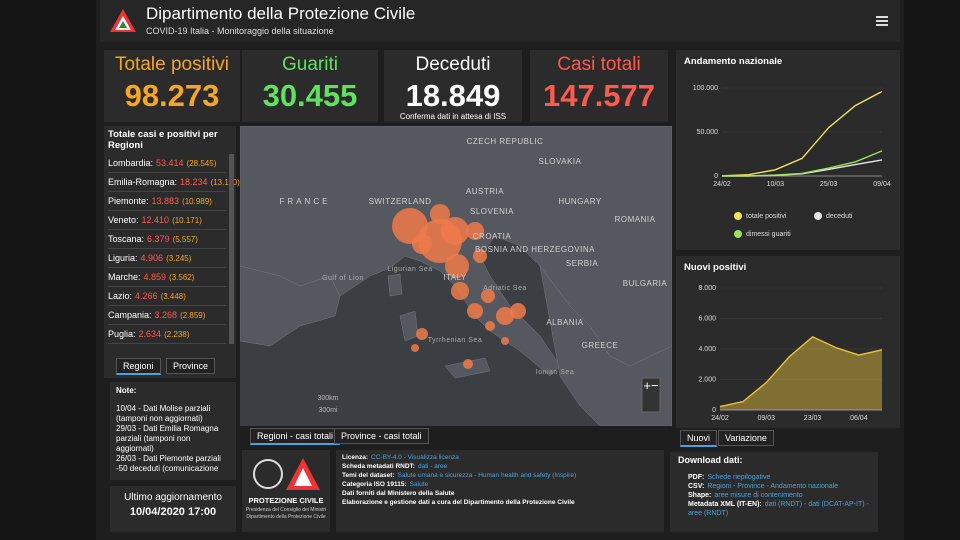 The image size is (960, 540). Describe the element at coordinates (766, 216) in the screenshot. I see `legend-label: totale positivi` at that location.